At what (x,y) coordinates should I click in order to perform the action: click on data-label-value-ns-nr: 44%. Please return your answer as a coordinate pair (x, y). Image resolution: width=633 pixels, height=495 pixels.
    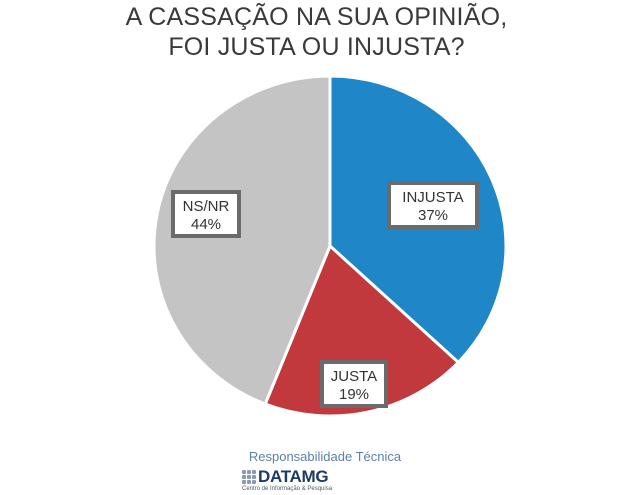
    Looking at the image, I should click on (206, 224).